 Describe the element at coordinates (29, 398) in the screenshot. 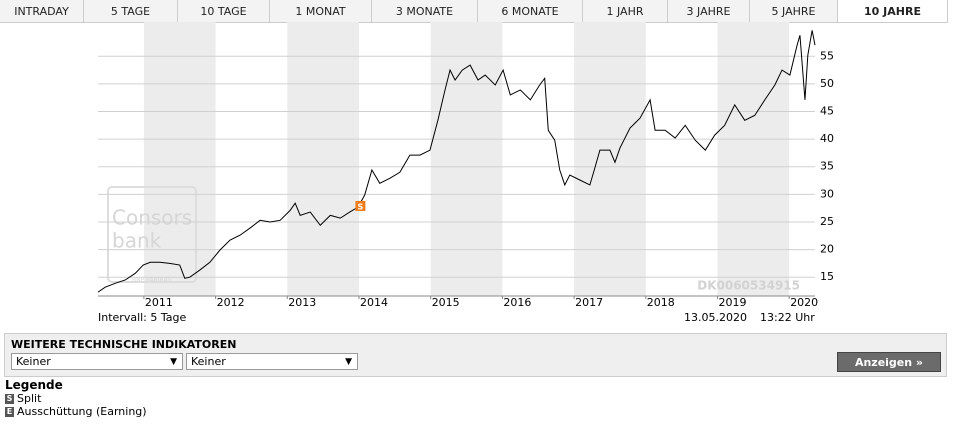

I see `legend-label: Split` at that location.